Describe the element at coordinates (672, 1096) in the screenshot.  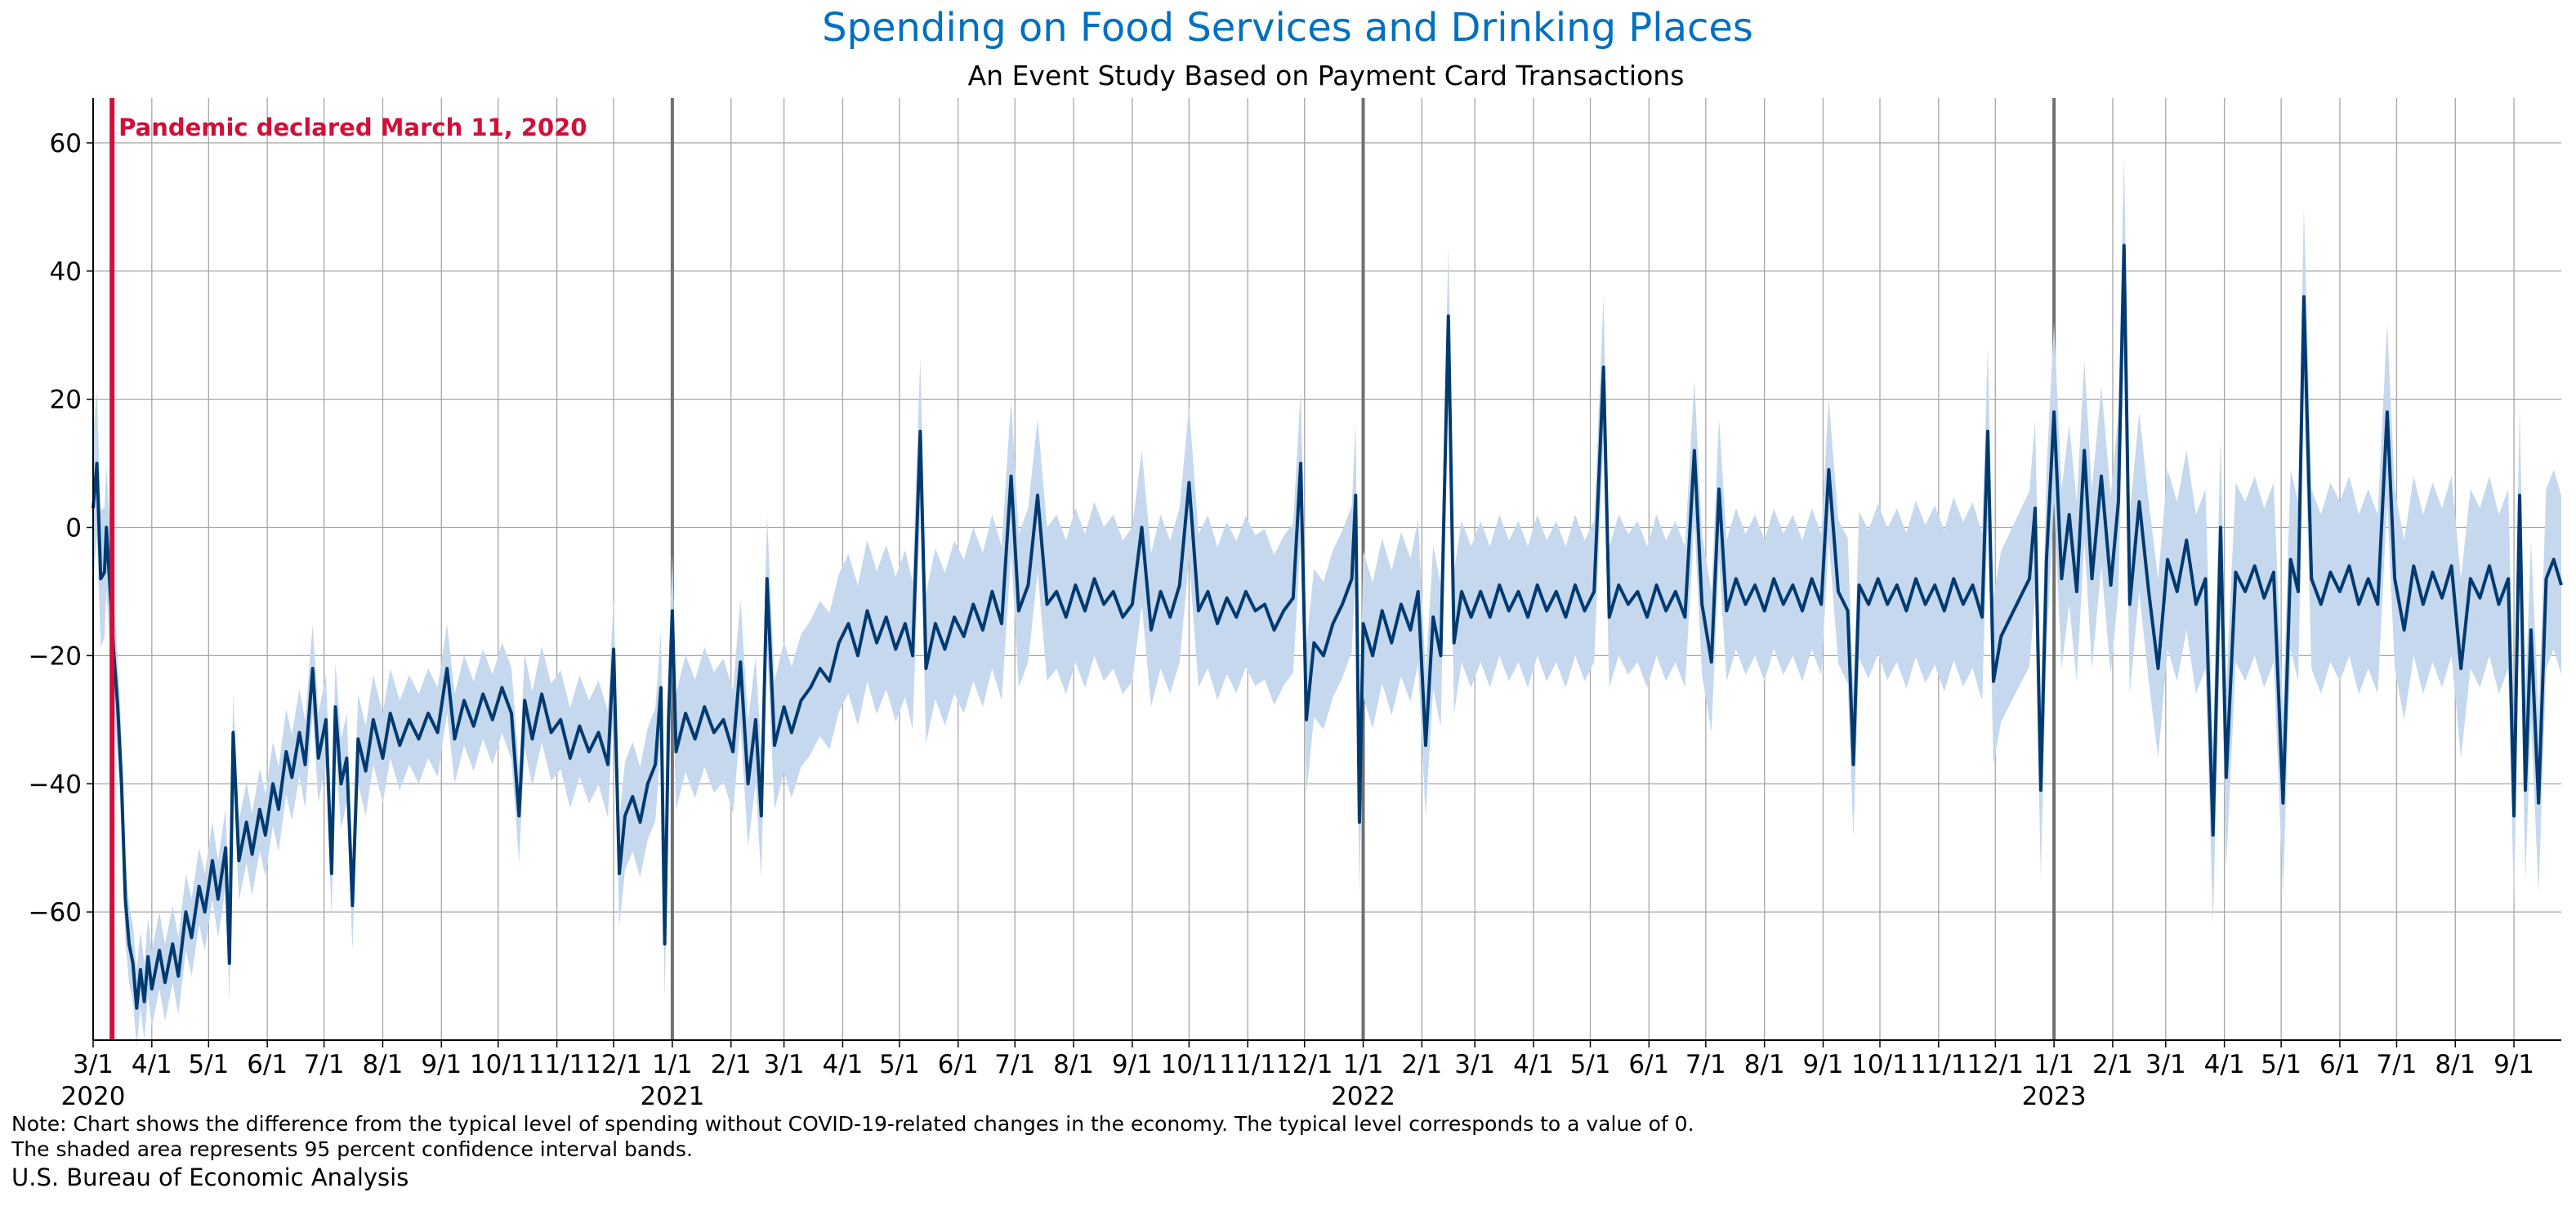
I see `x-year-label: 2021` at that location.